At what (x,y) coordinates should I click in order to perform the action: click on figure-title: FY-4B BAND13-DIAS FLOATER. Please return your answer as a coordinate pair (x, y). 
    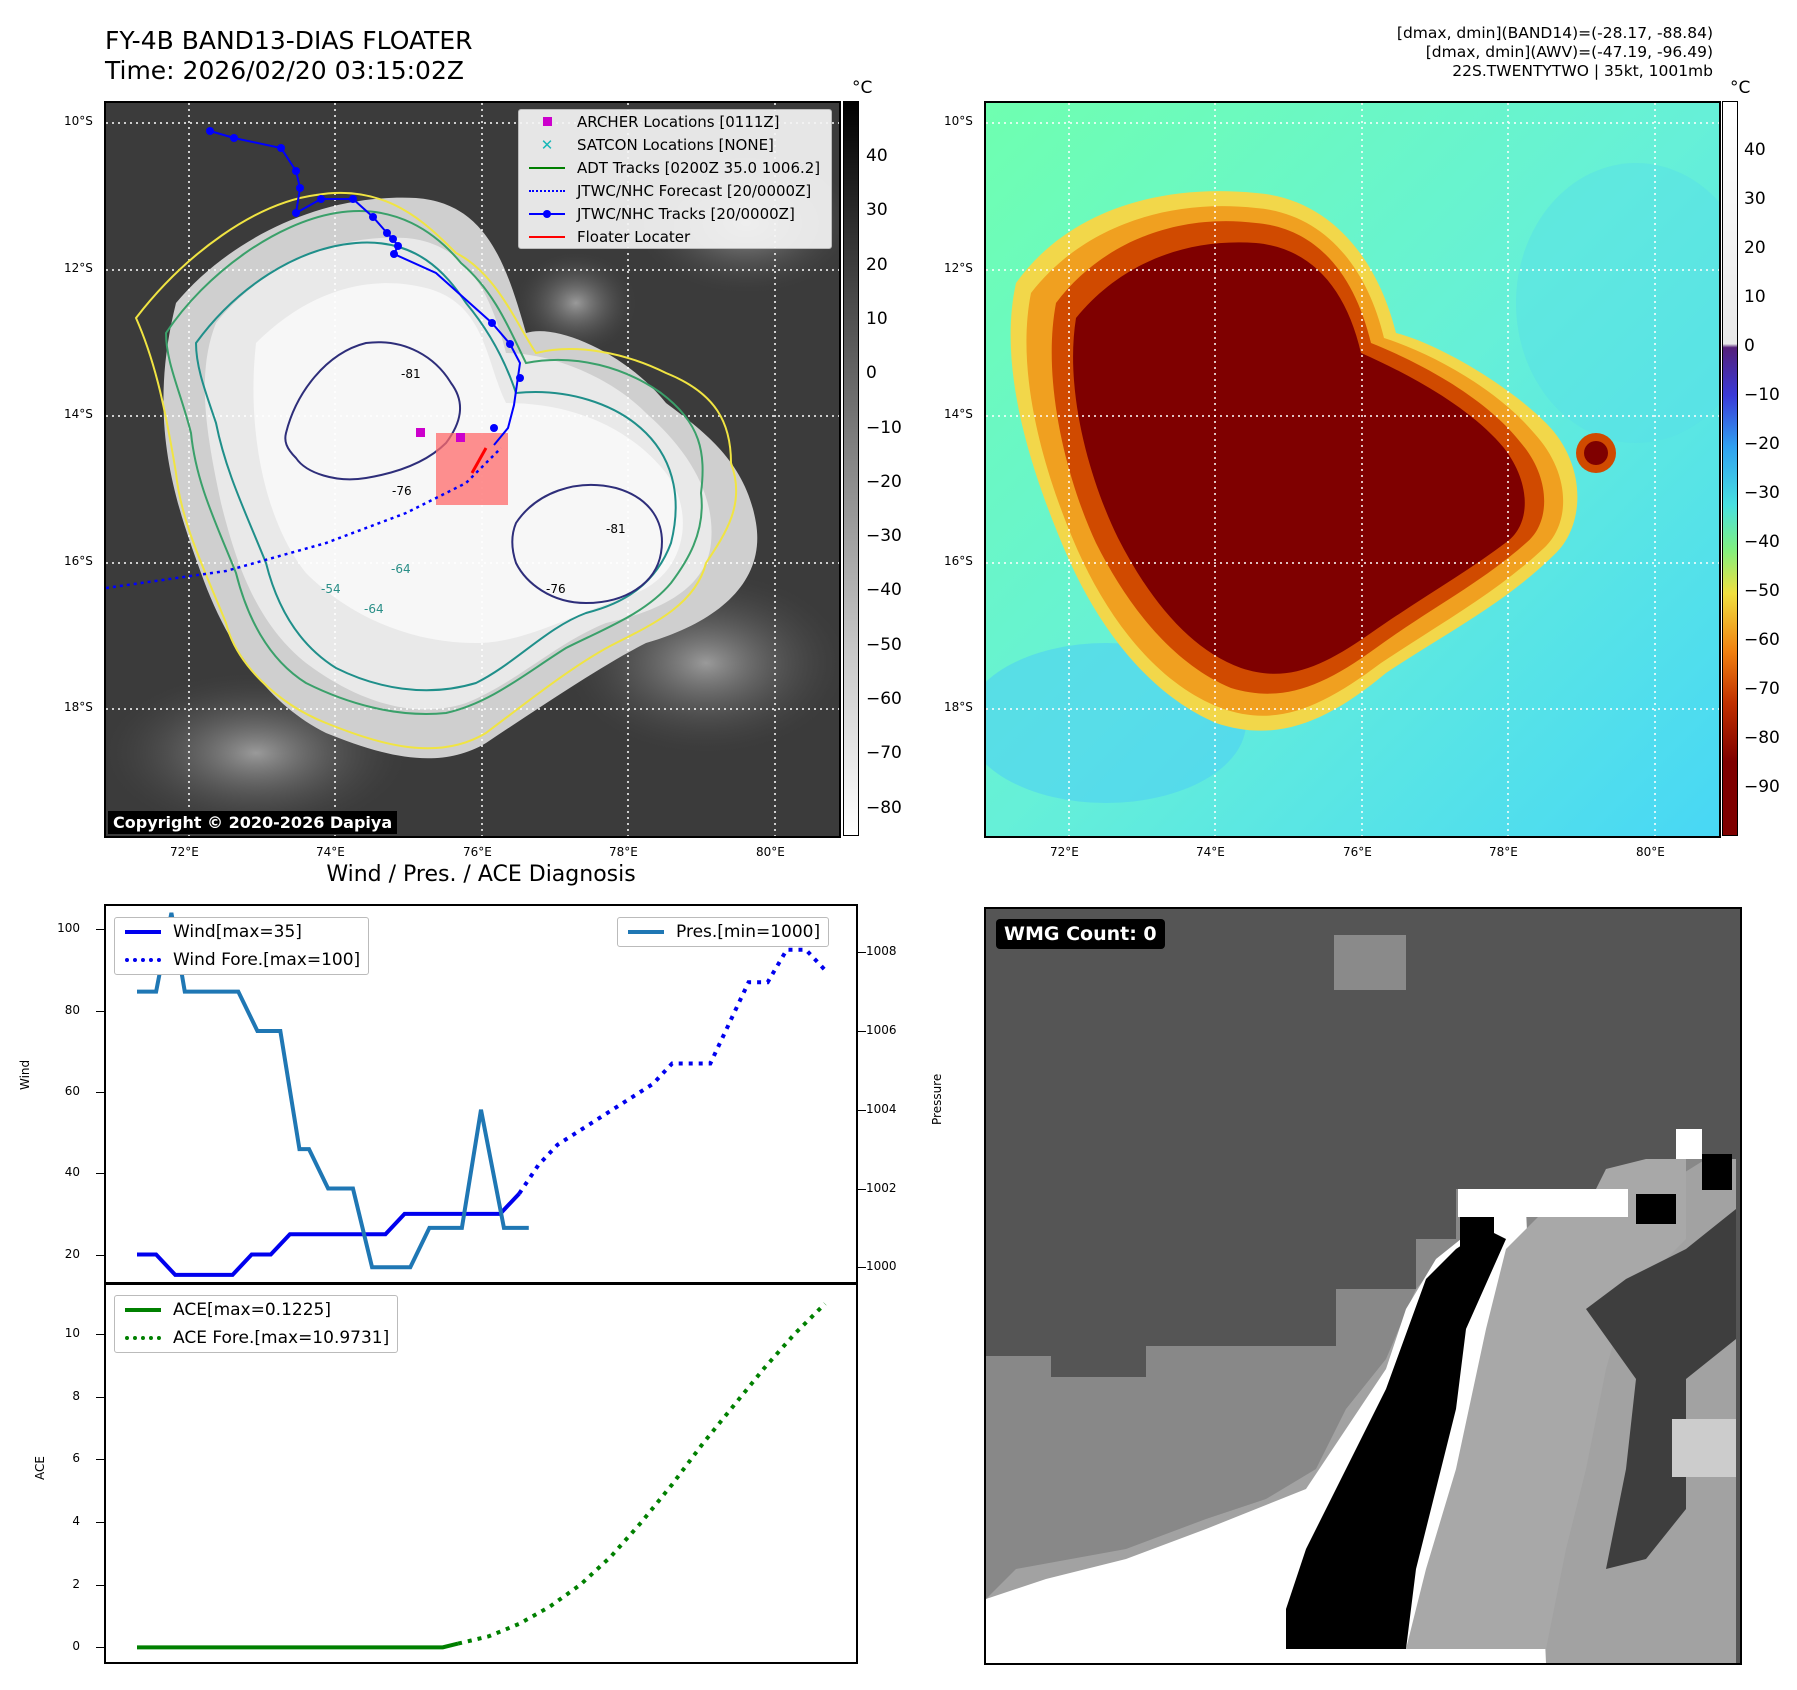
    Looking at the image, I should click on (289, 40).